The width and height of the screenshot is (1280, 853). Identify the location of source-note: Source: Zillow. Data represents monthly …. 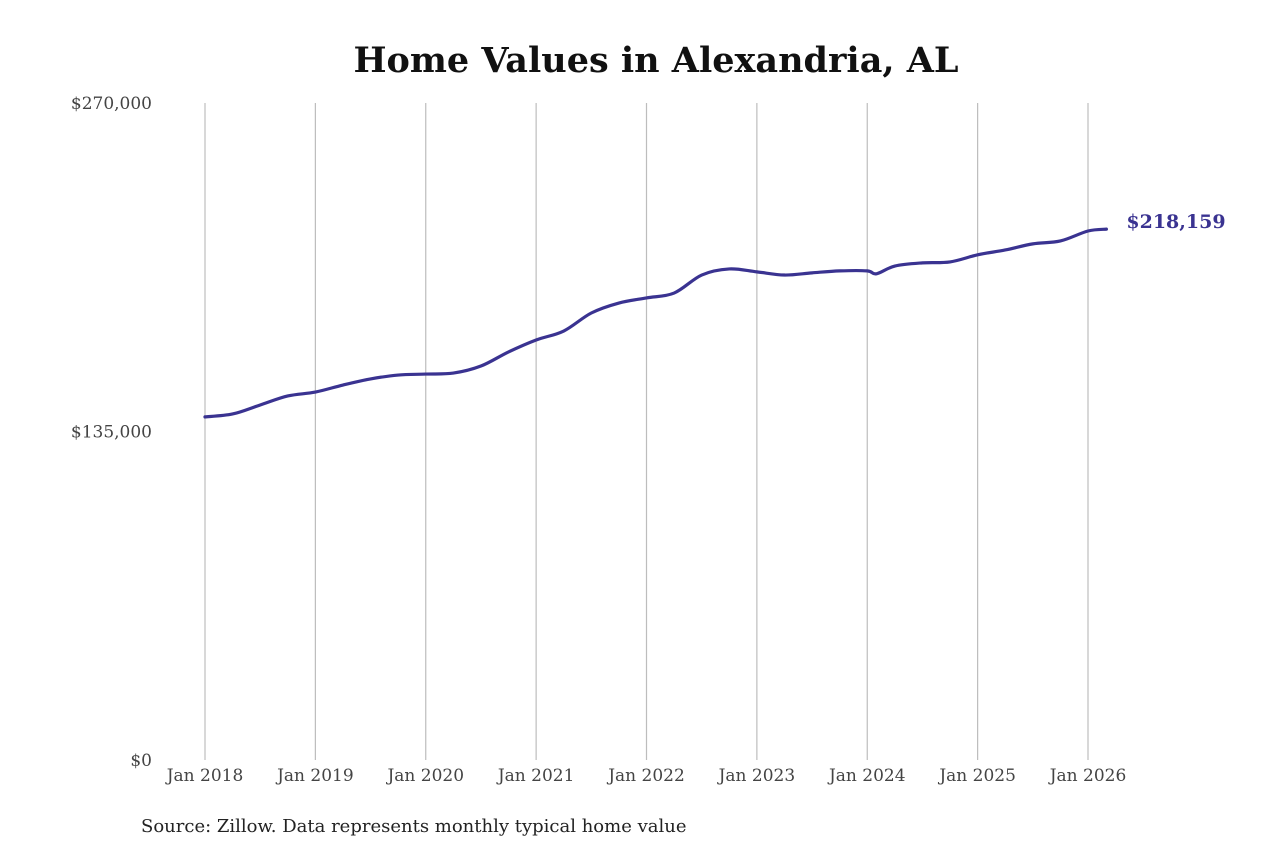
(414, 826).